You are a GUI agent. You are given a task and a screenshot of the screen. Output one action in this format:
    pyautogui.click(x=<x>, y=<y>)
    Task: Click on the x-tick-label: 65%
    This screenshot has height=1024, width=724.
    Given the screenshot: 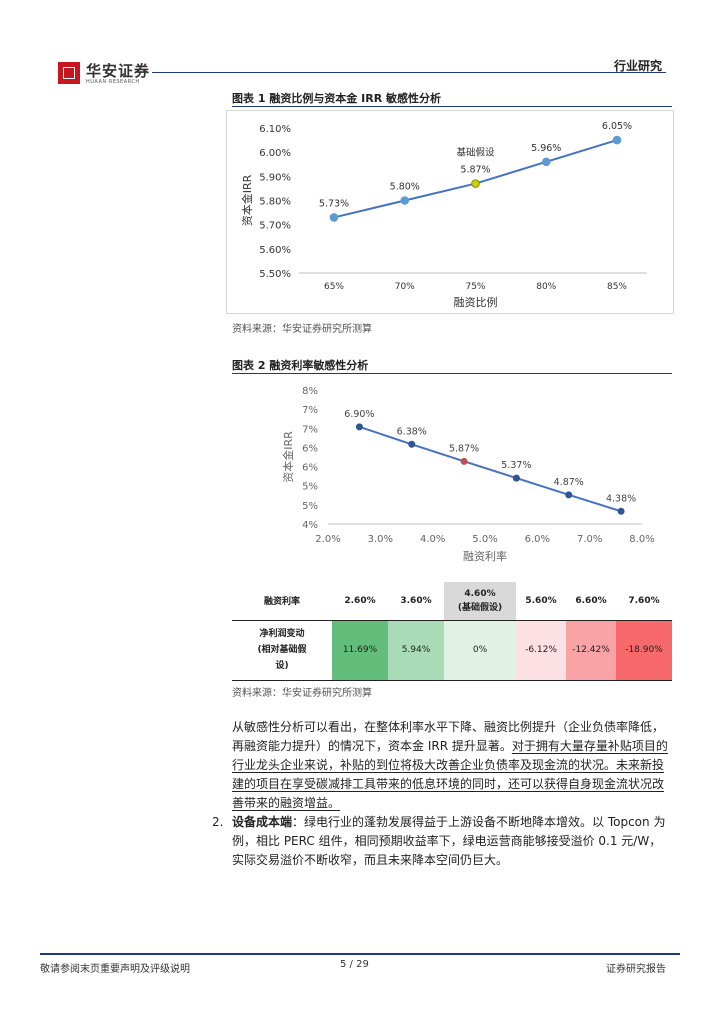 What is the action you would take?
    pyautogui.click(x=334, y=287)
    